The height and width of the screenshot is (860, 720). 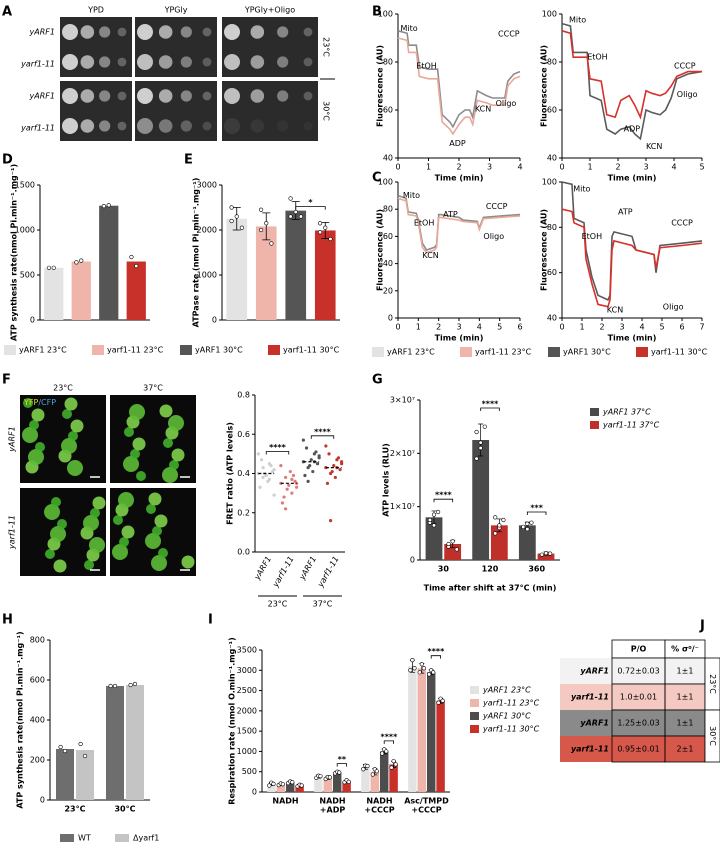 What do you see at coordinates (450, 214) in the screenshot?
I see `annotation: ATP` at bounding box center [450, 214].